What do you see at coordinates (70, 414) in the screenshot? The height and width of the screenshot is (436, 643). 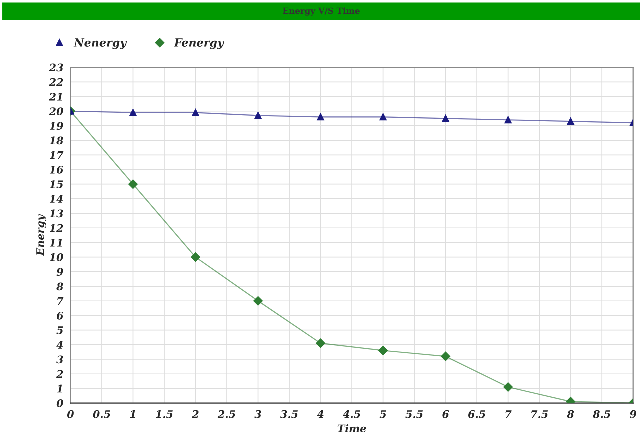 I see `x-tick-label: 0` at bounding box center [70, 414].